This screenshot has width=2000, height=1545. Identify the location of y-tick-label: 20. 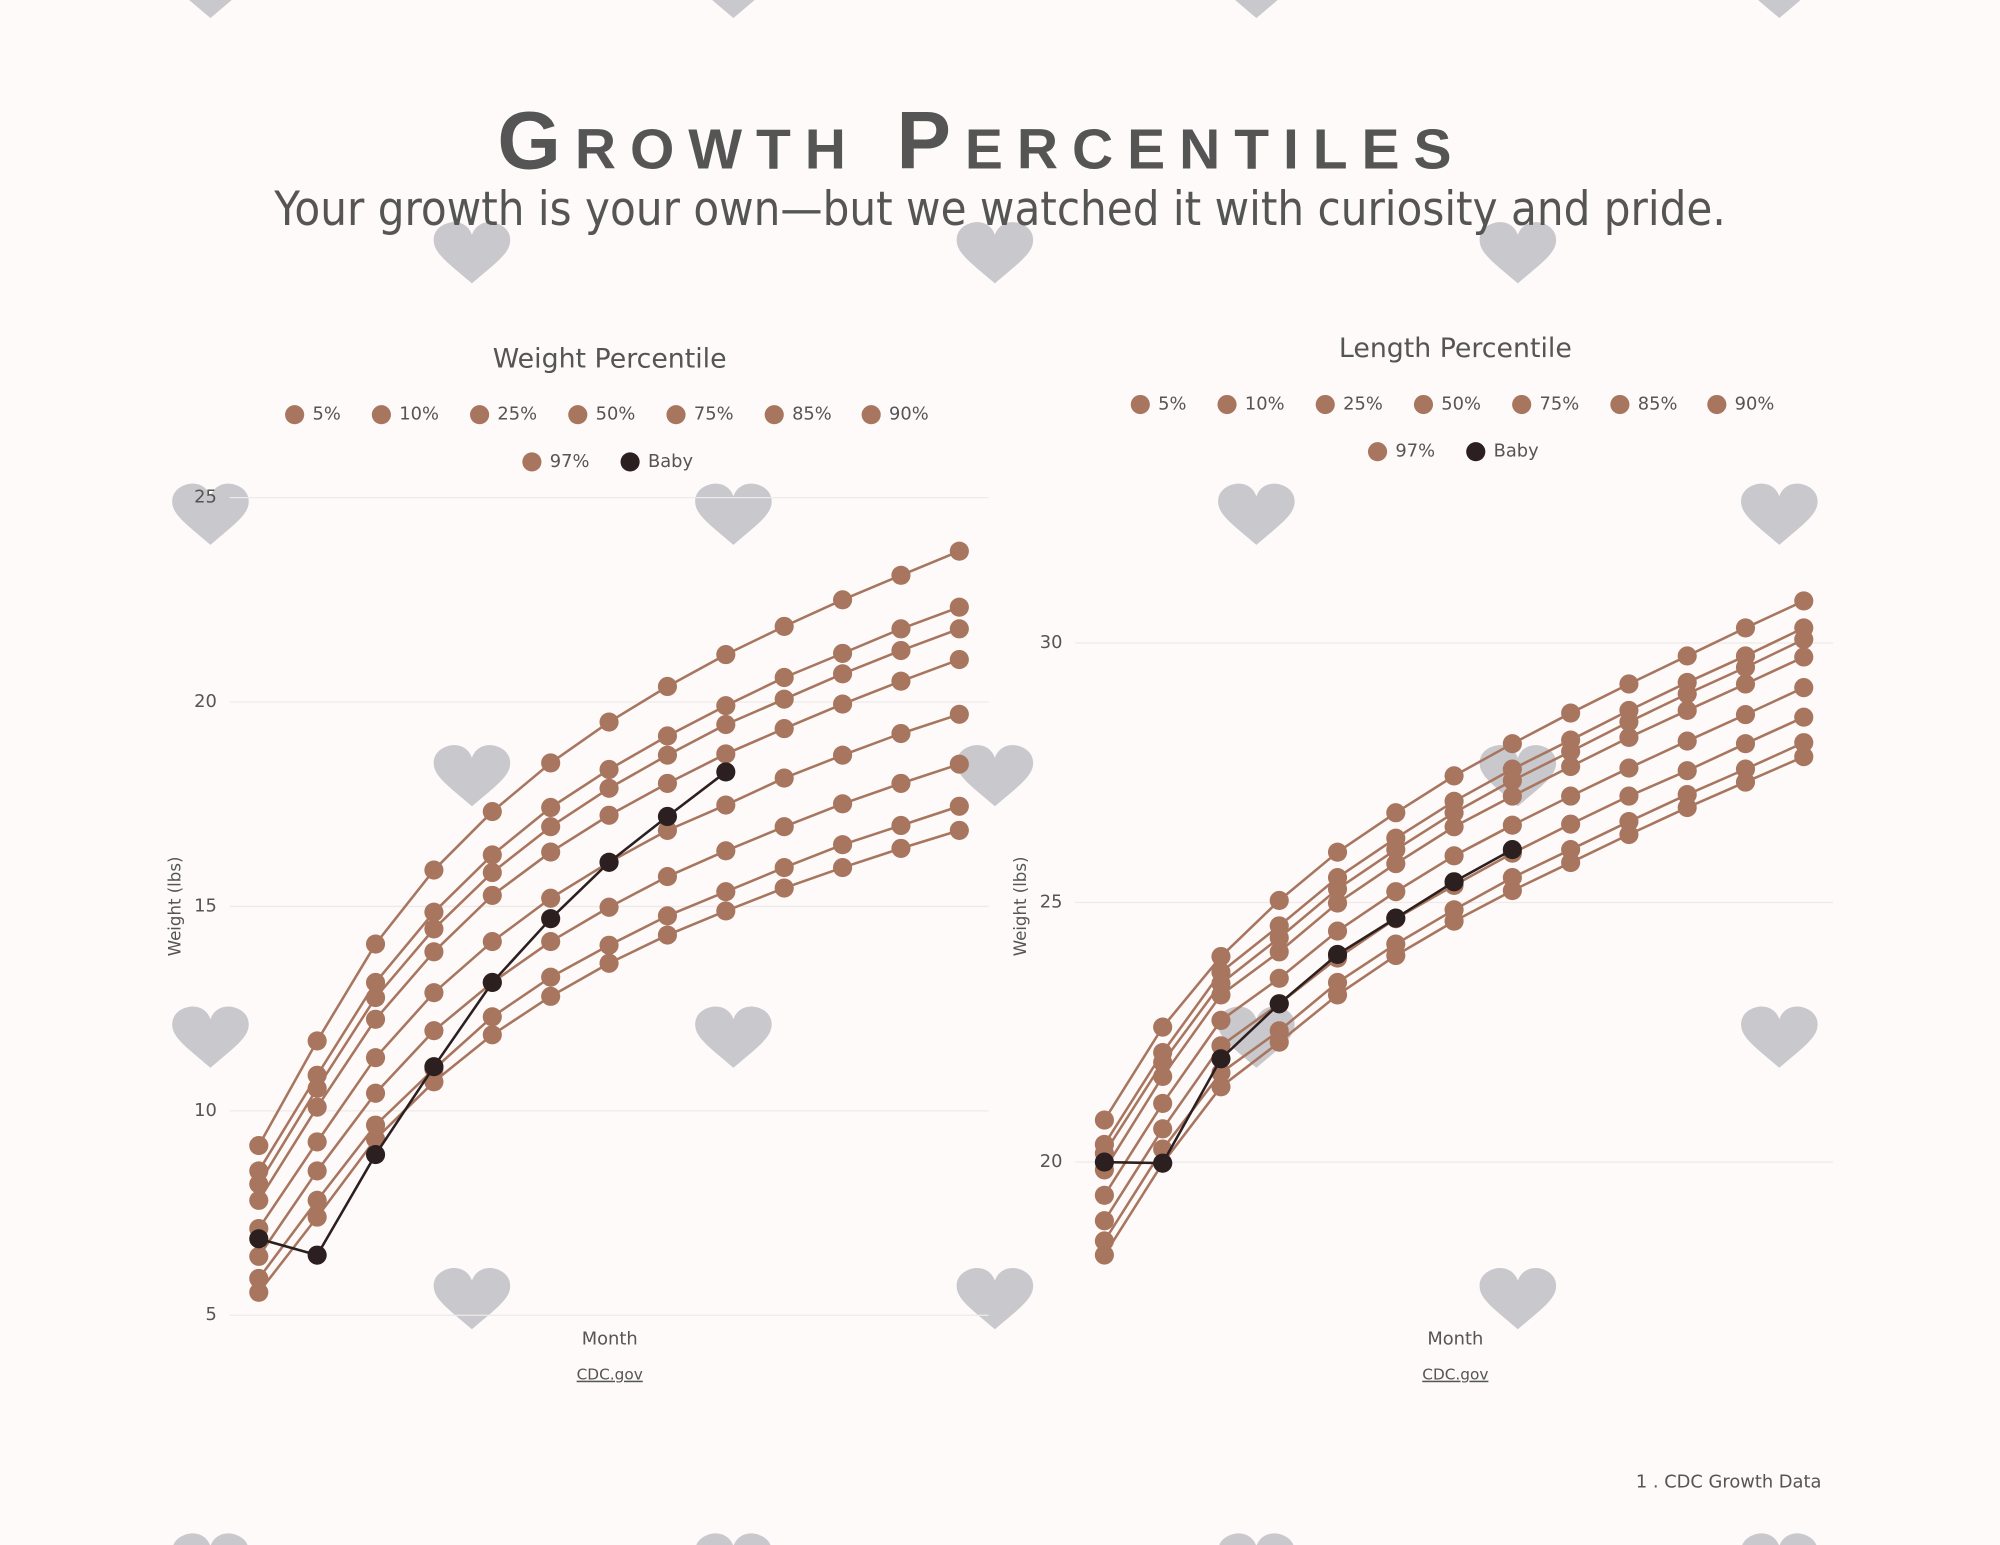
(1051, 1161).